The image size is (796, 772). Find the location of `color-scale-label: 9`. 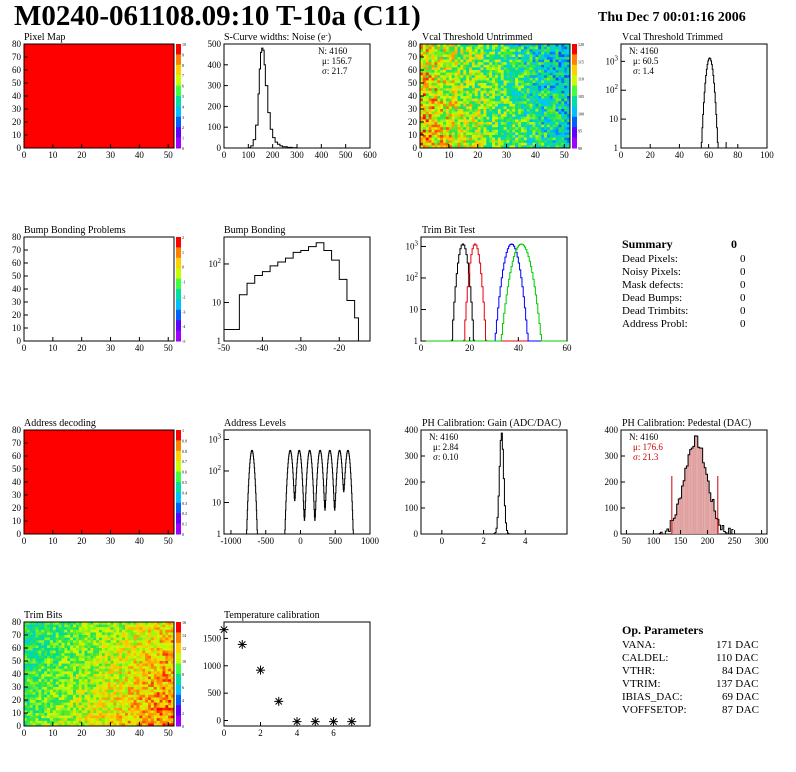

color-scale-label: 9 is located at coordinates (183, 54).